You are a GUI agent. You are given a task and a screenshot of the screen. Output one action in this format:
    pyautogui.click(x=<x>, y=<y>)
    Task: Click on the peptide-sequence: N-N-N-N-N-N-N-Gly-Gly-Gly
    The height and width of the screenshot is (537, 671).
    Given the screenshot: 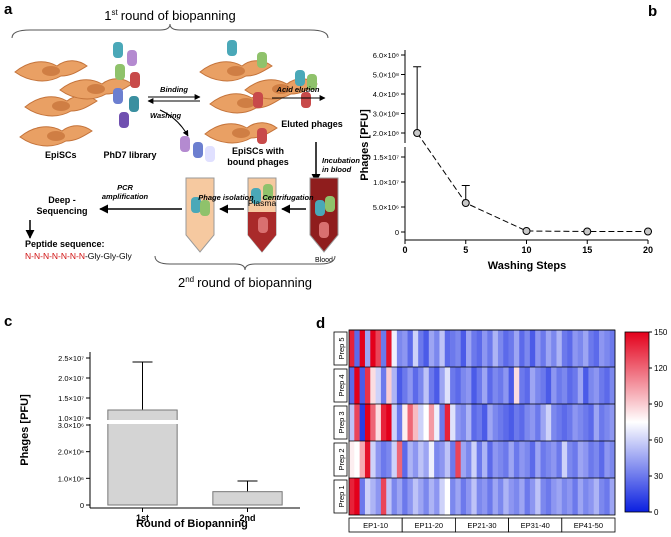 What is the action you would take?
    pyautogui.click(x=78, y=256)
    